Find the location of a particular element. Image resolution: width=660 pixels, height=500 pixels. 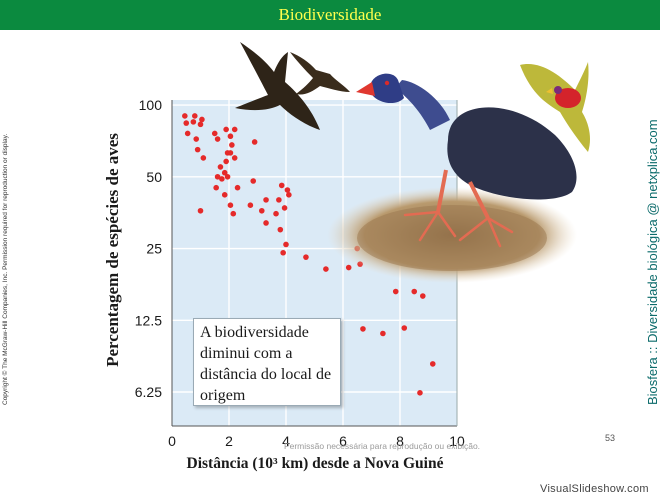

hawk-illustration is located at coordinates (292, 86).